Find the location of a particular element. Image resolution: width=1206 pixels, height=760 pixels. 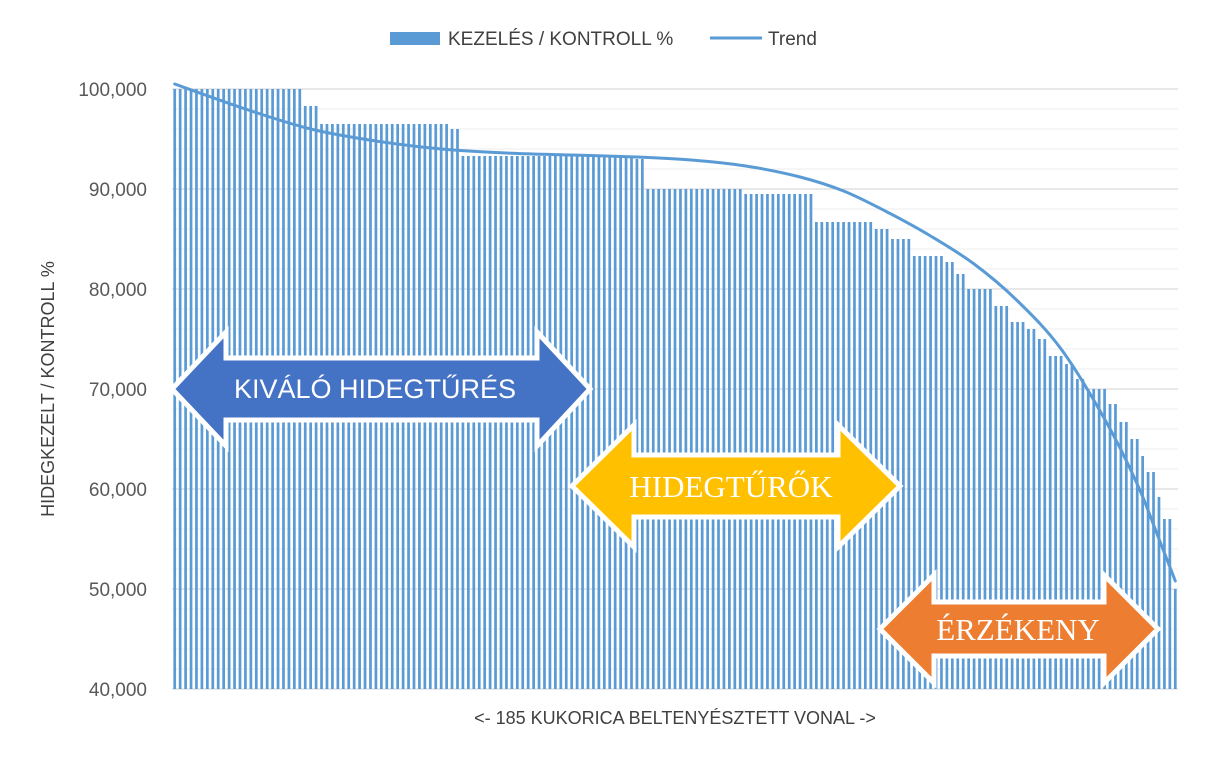

y-tick-label: 70,000 is located at coordinates (118, 390).